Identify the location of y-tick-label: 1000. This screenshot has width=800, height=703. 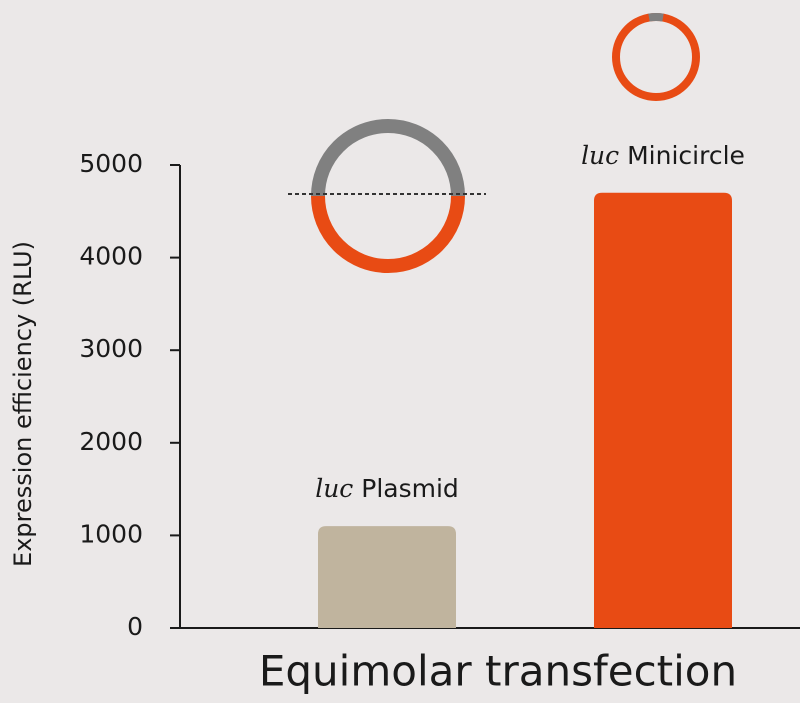
(111, 533).